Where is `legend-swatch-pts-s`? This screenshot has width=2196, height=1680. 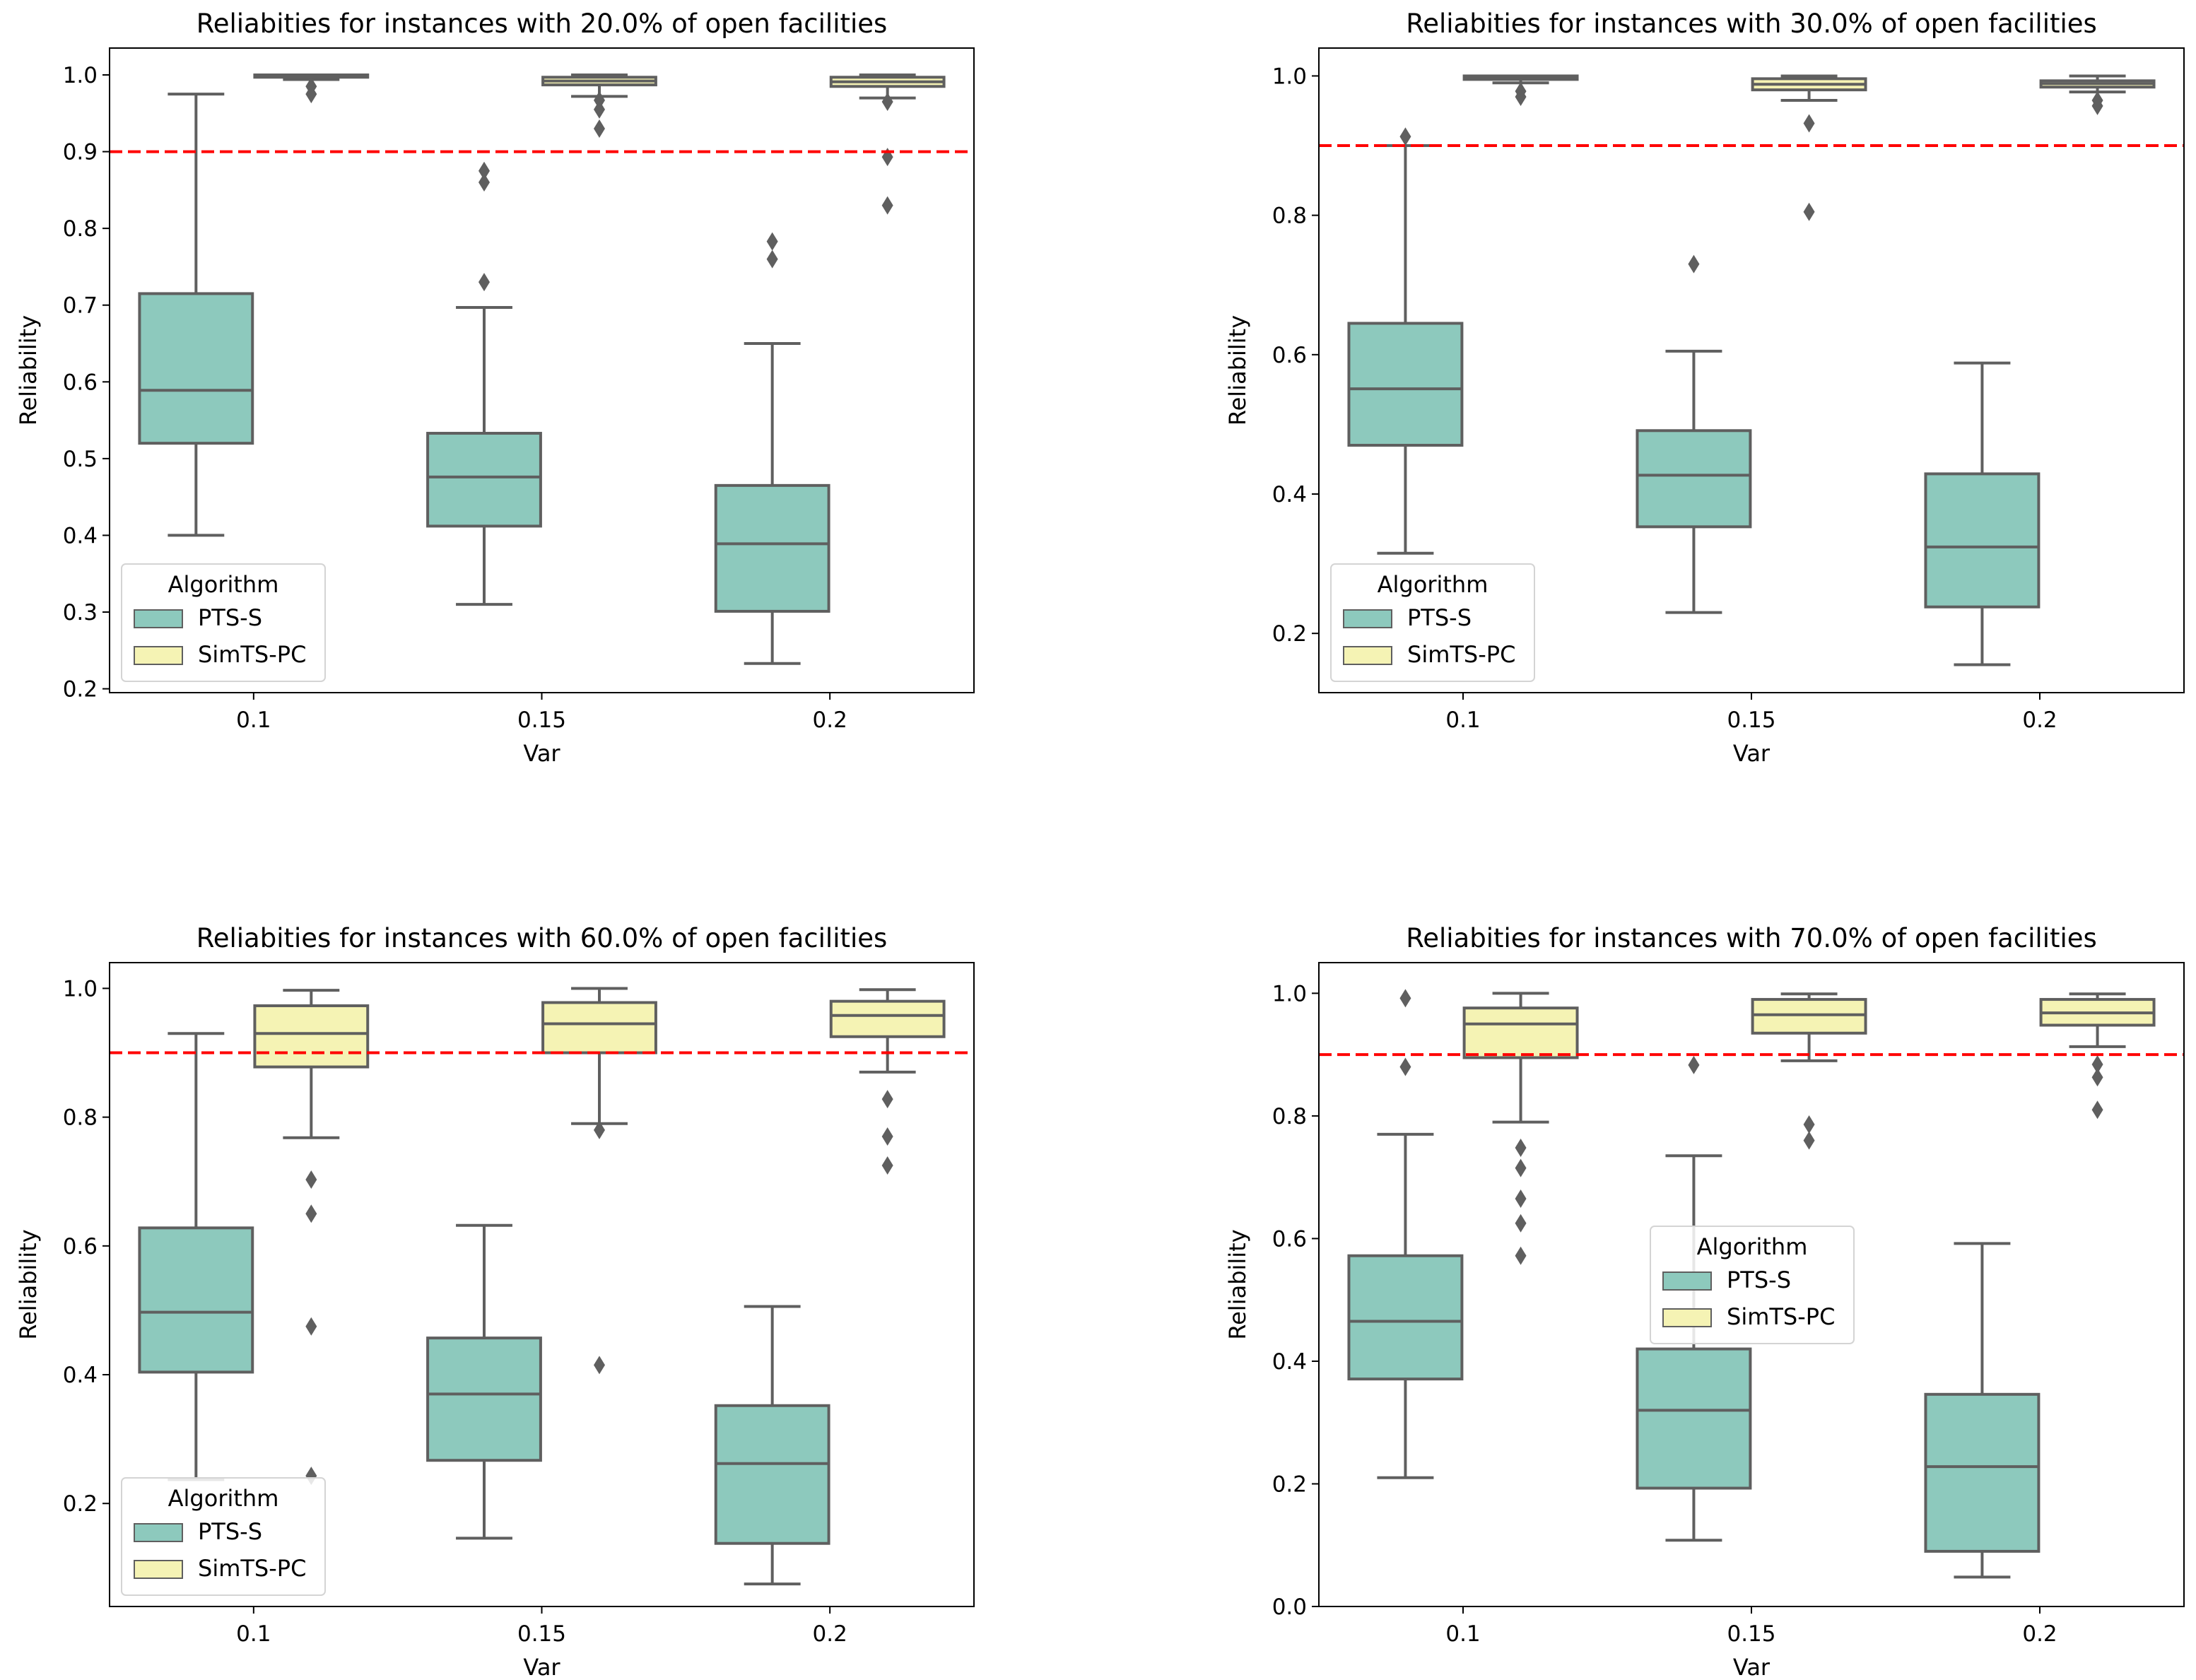
legend-swatch-pts-s is located at coordinates (1367, 618).